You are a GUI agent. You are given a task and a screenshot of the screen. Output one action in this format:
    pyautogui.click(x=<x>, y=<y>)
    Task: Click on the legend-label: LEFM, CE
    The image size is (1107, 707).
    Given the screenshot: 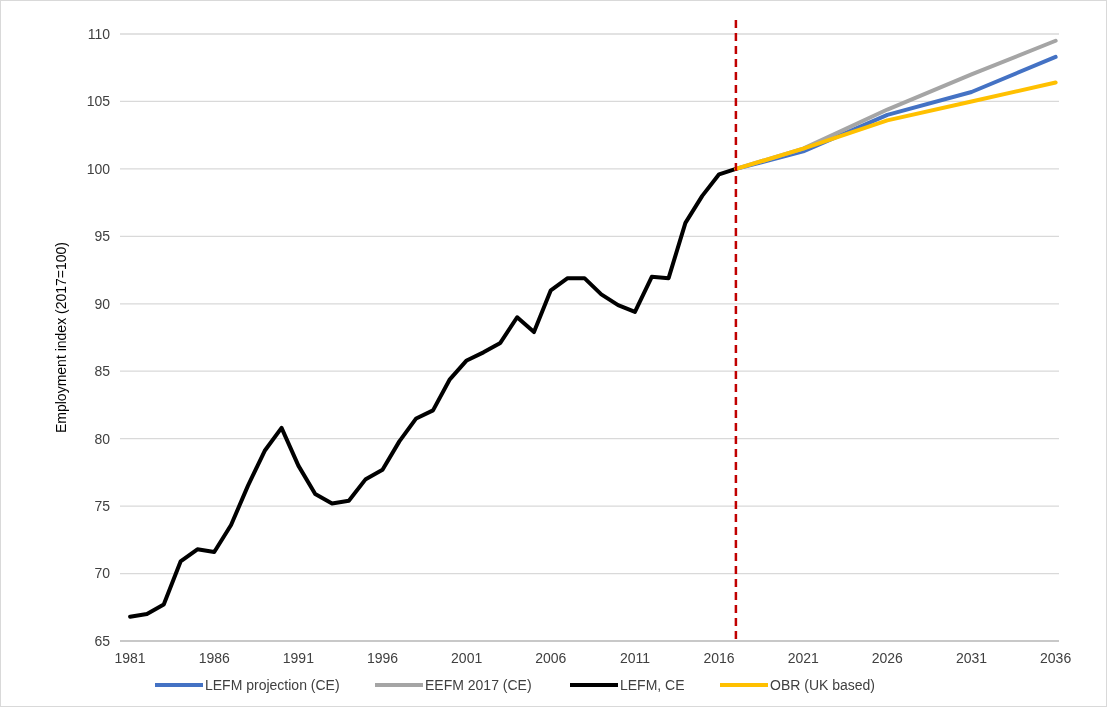 What is the action you would take?
    pyautogui.click(x=652, y=684)
    